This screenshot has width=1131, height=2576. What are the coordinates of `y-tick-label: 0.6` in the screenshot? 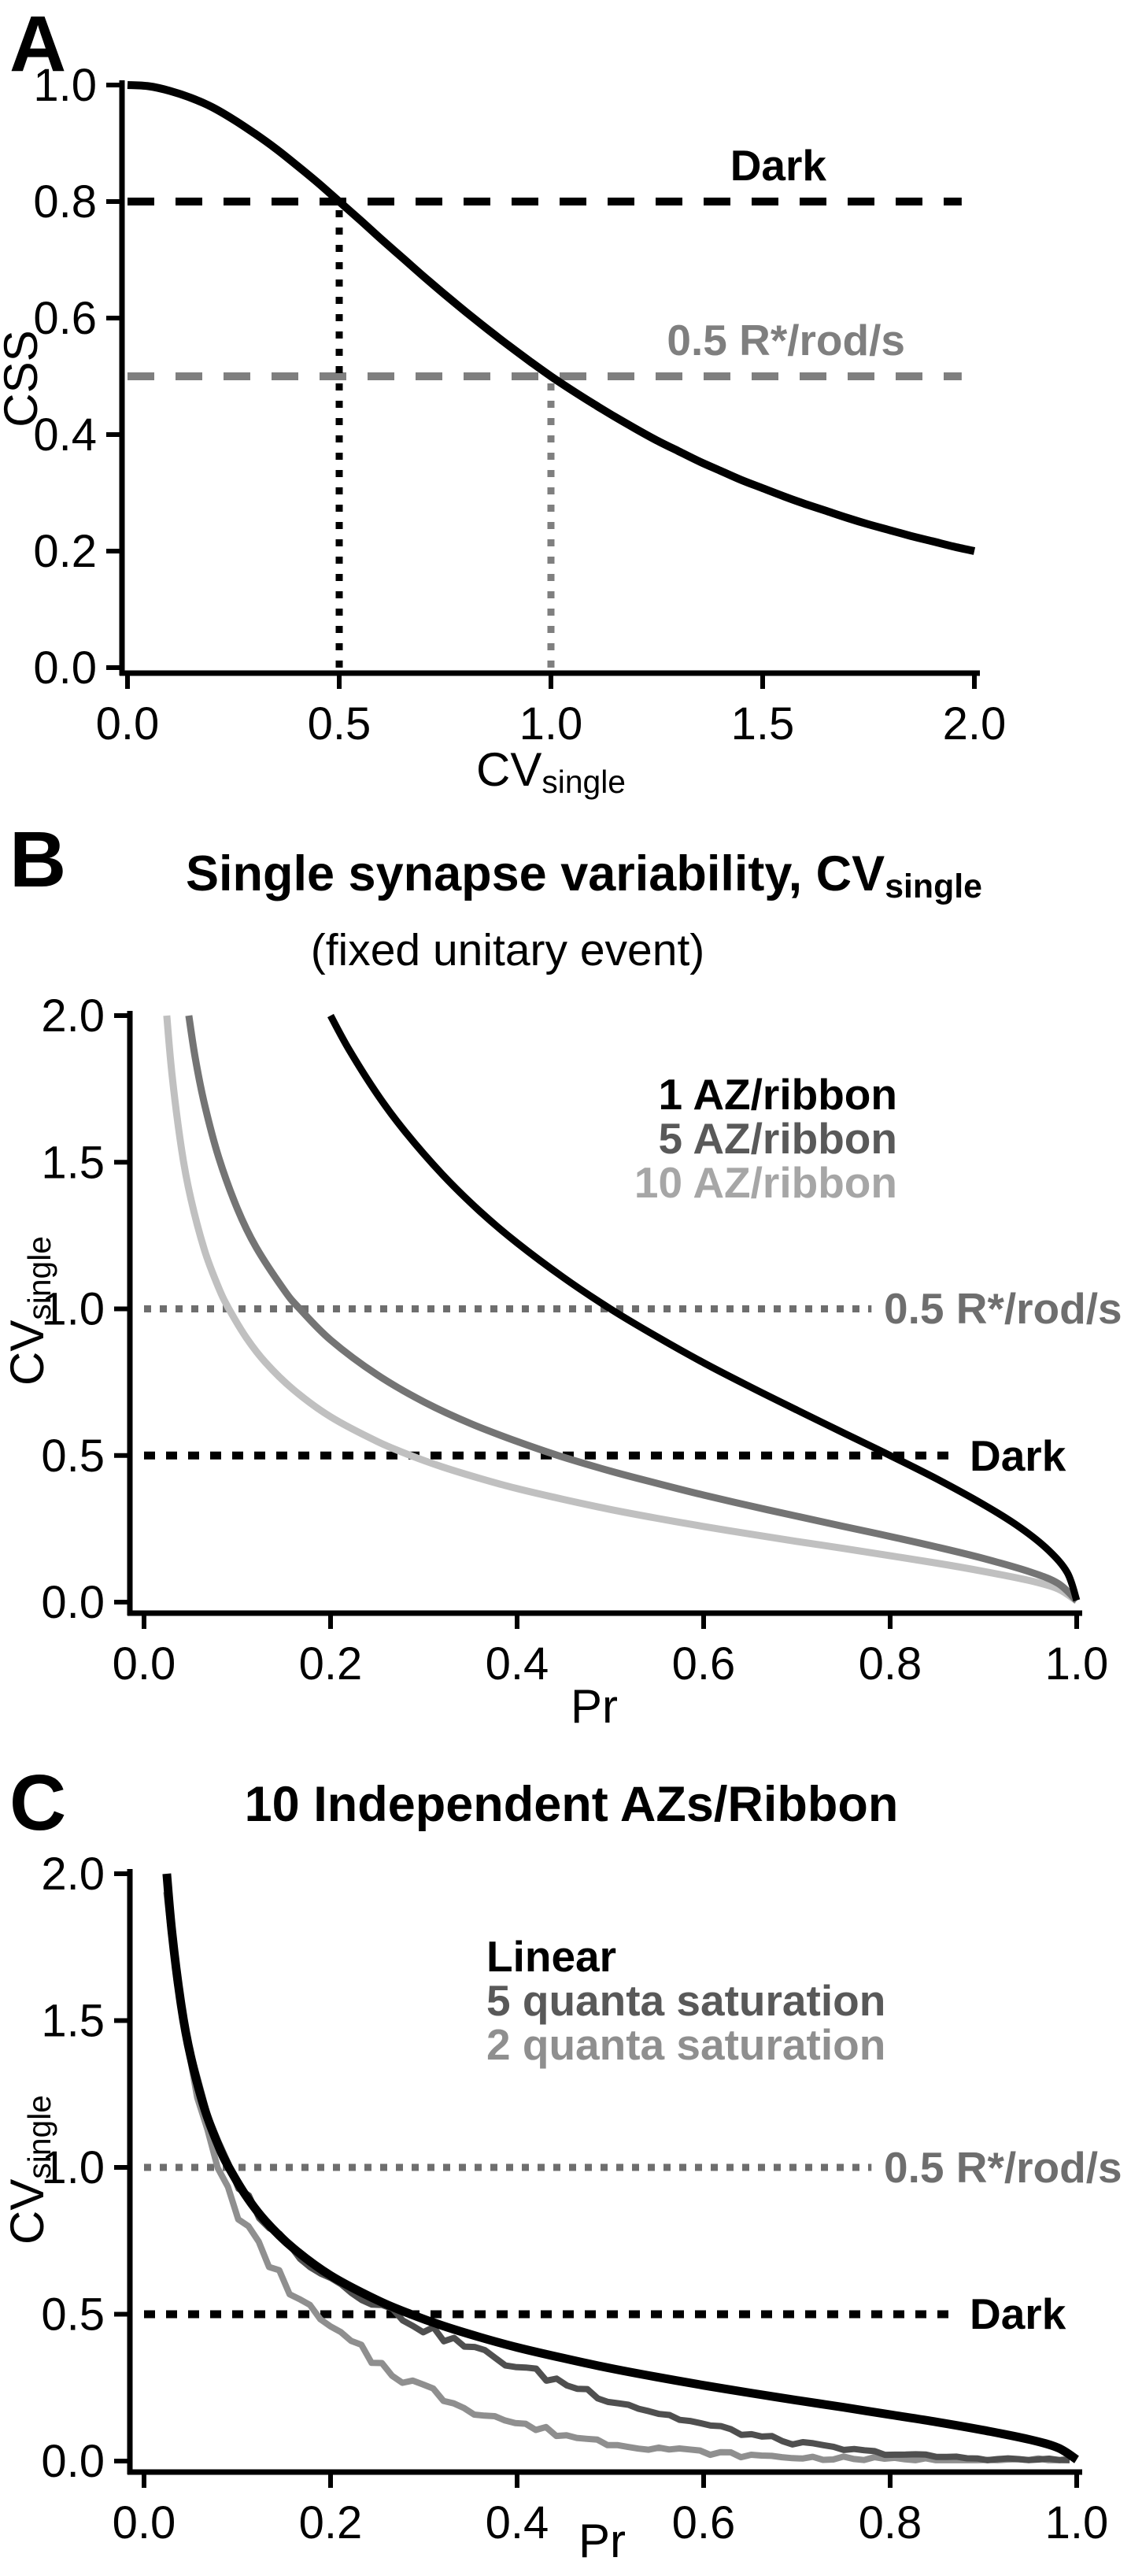 It's located at (65, 318).